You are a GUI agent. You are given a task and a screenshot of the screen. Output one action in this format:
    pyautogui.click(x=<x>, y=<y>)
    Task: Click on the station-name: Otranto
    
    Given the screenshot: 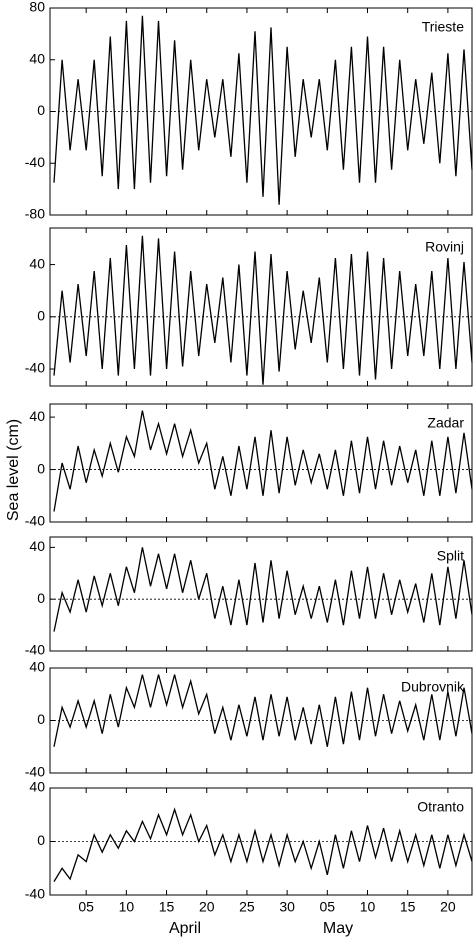 What is the action you would take?
    pyautogui.click(x=440, y=807)
    